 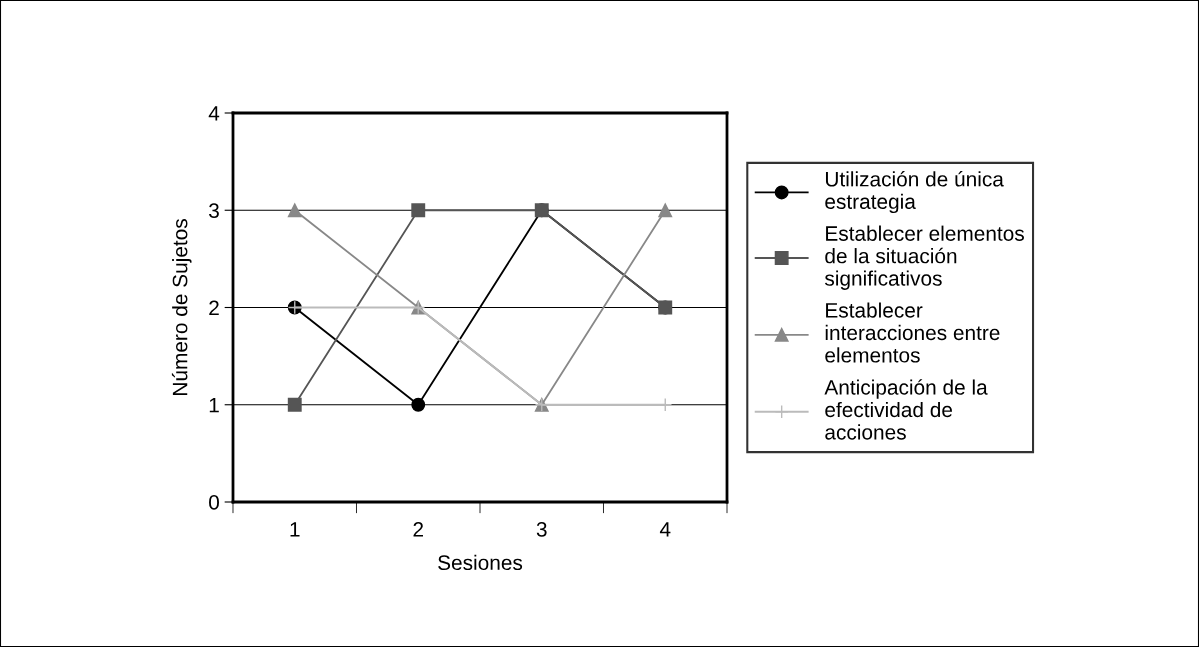 I want to click on y-axis-title: Número de Sujetos, so click(x=181, y=307).